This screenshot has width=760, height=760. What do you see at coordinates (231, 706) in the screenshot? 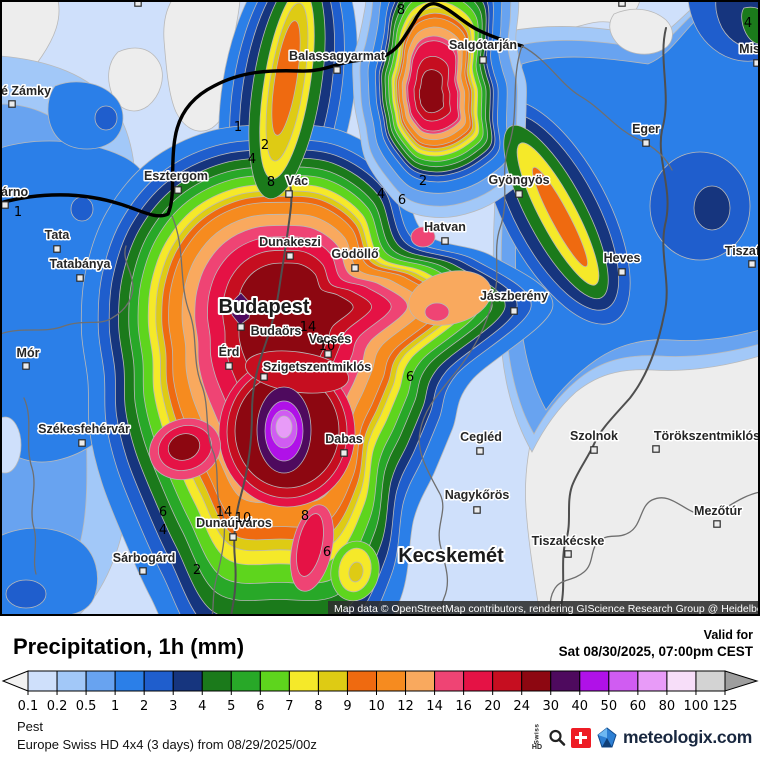
I see `legend-tick-label: 5` at bounding box center [231, 706].